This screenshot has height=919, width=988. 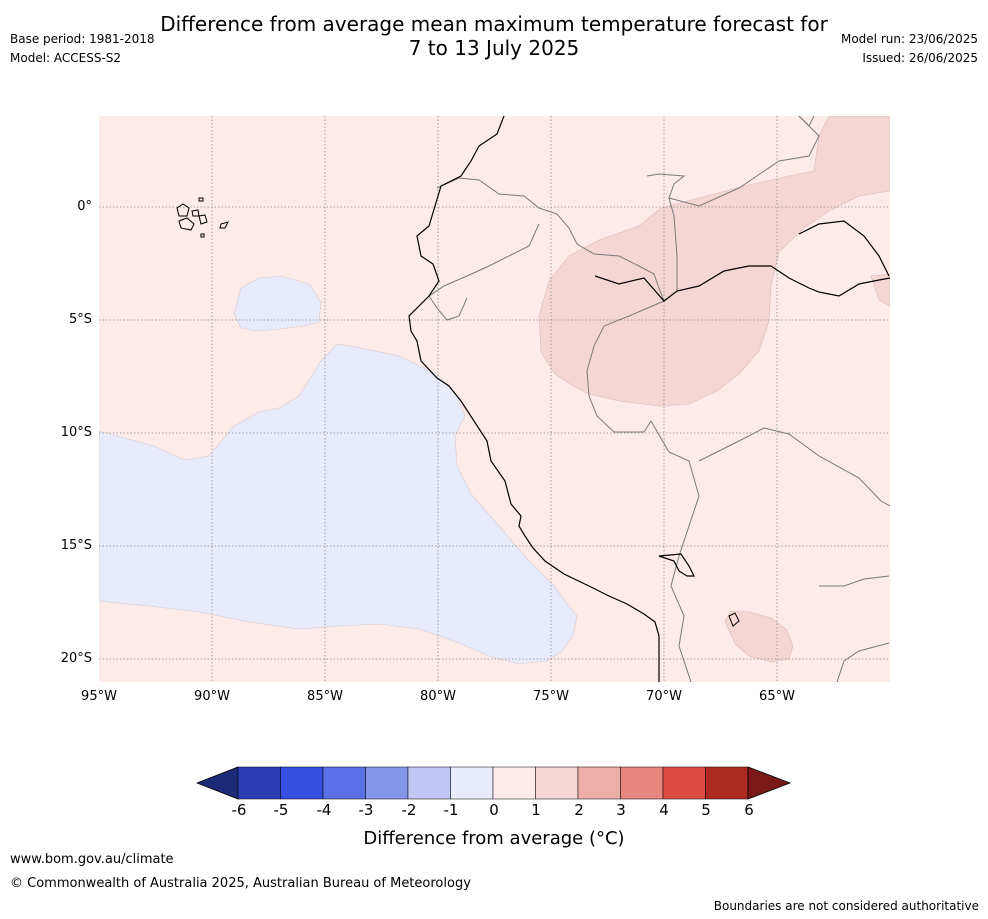 I want to click on anomaly-warm-small-region, so click(x=759, y=636).